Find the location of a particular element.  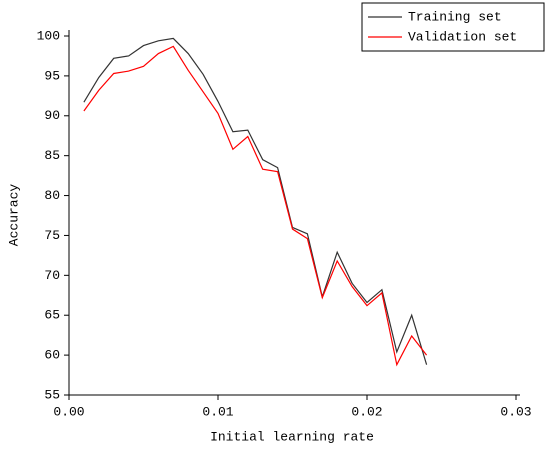

y-tick-label: 70 is located at coordinates (52, 275).